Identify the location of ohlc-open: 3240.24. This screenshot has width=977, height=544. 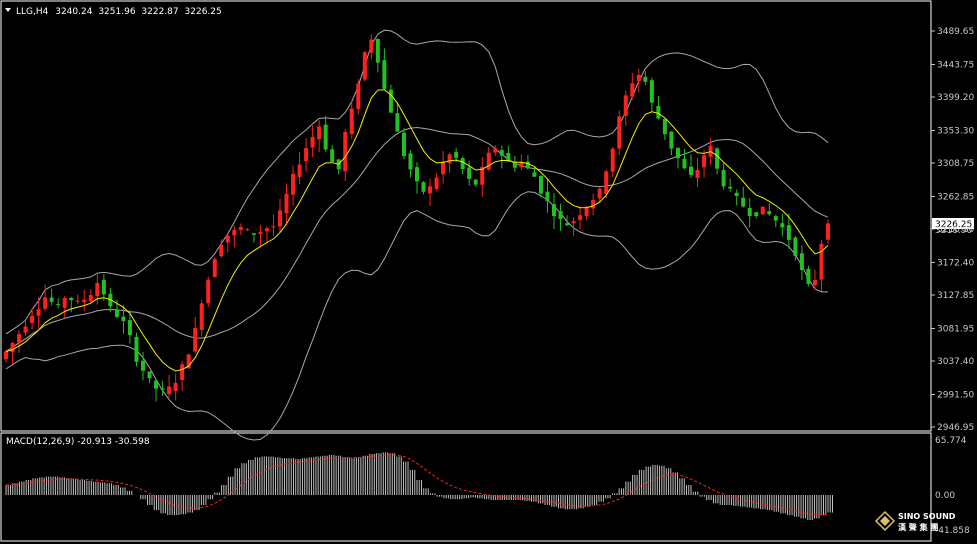
(73, 12).